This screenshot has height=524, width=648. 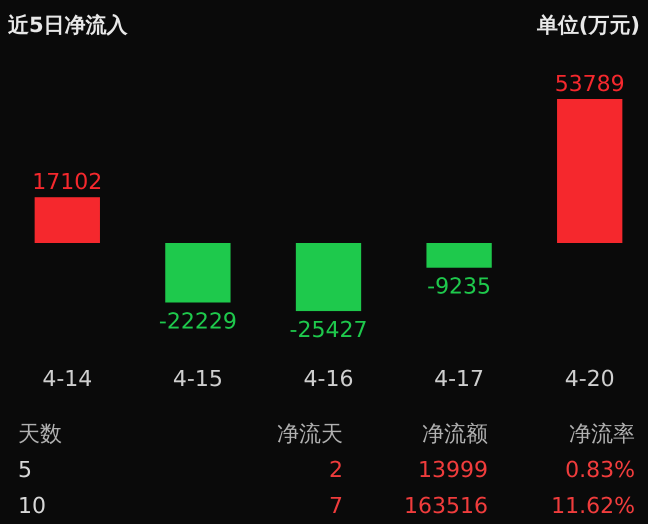 I want to click on data-label: -25427, so click(x=329, y=331).